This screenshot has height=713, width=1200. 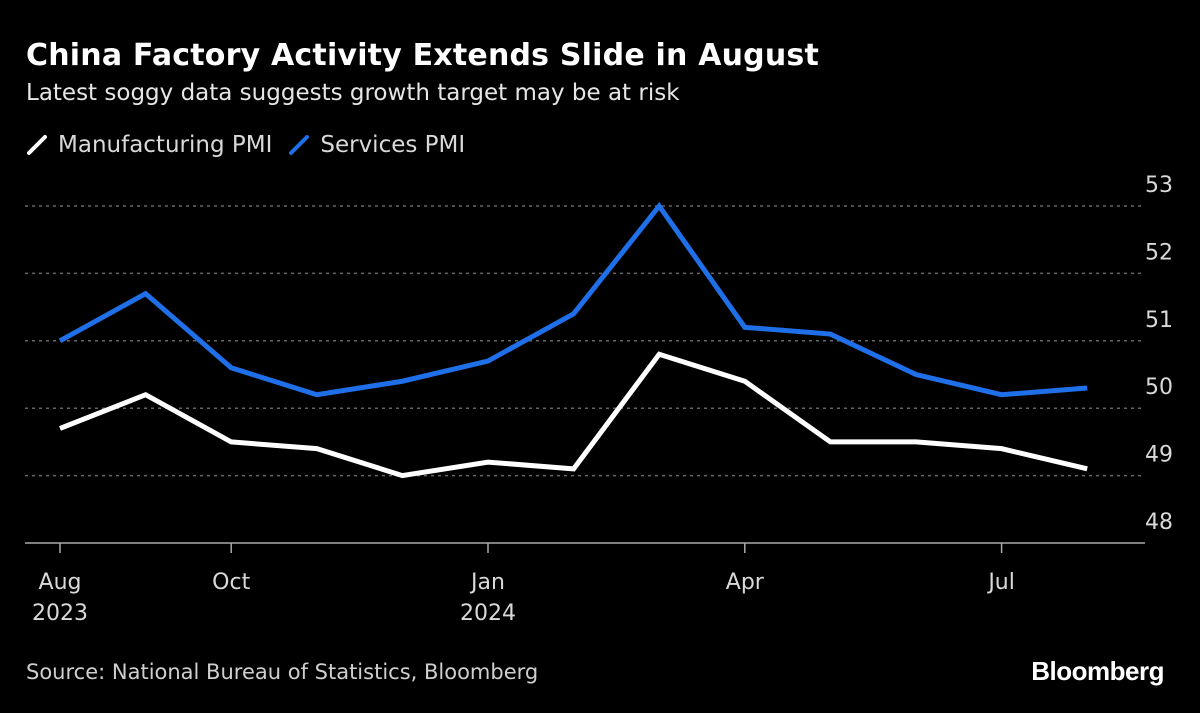 I want to click on legend-label: Services PMI, so click(x=393, y=145).